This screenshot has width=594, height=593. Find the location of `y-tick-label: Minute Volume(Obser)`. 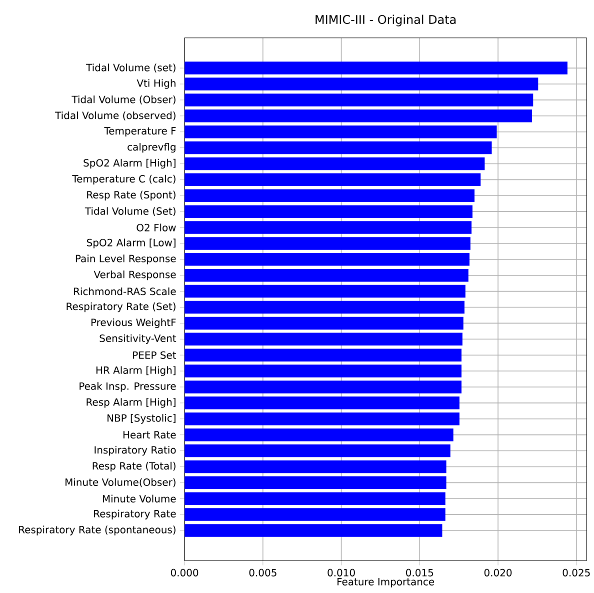

y-tick-label: Minute Volume(Obser) is located at coordinates (121, 483).